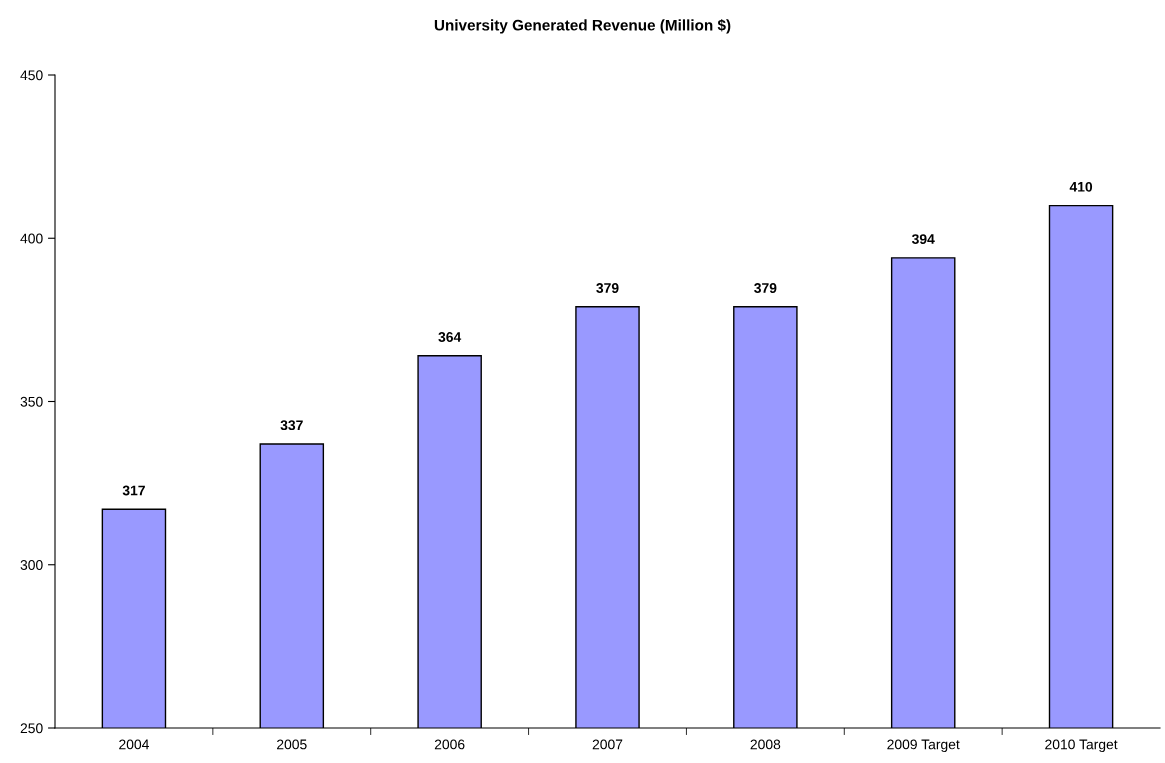  Describe the element at coordinates (765, 744) in the screenshot. I see `x-tick-label: 2008` at that location.